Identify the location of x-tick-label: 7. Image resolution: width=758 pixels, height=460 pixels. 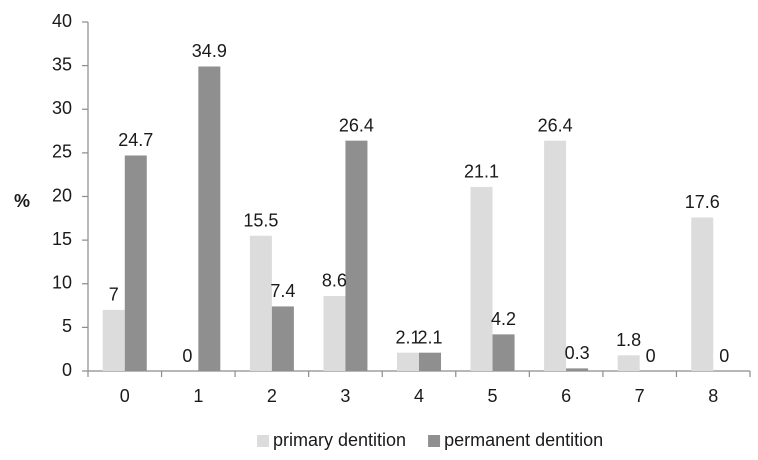
(640, 396).